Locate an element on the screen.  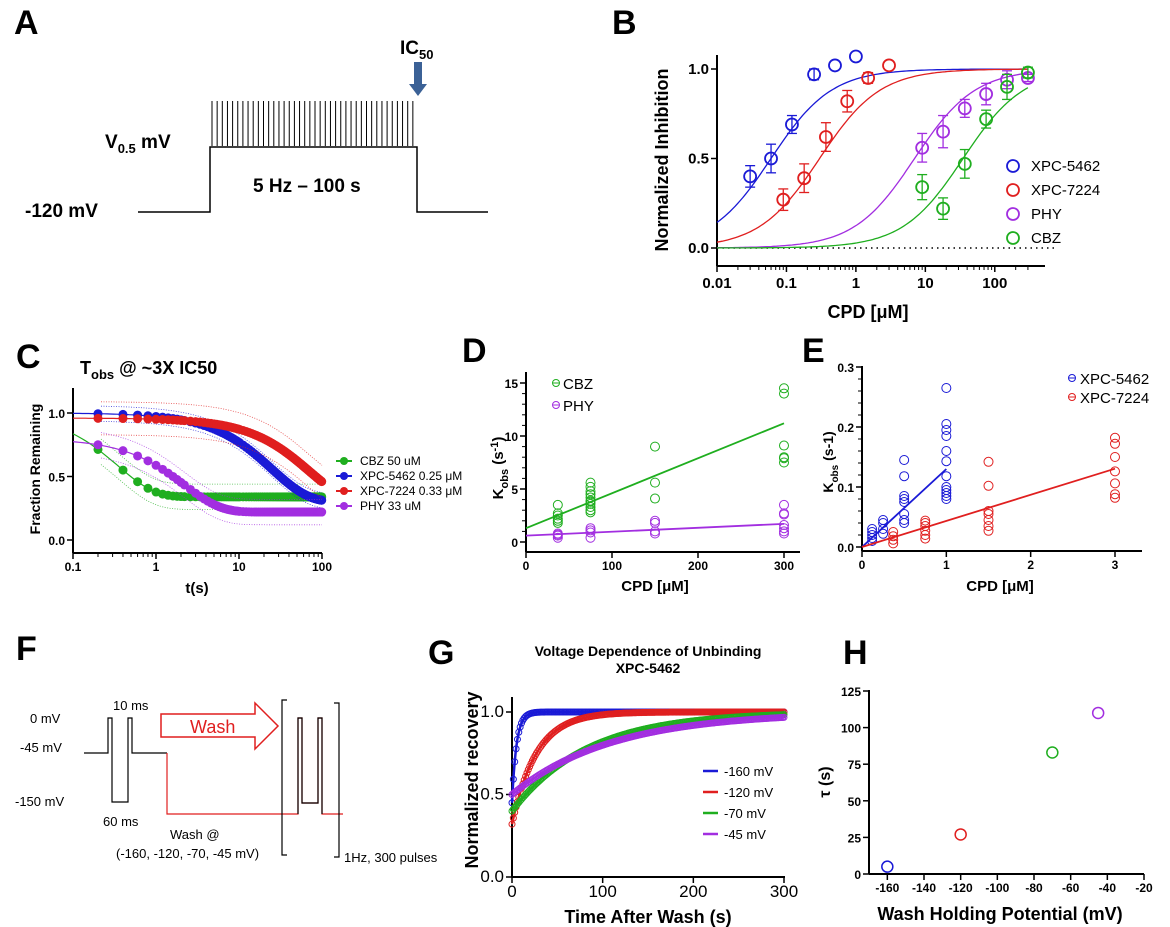
panel-letter-d: D is located at coordinates (474, 351).